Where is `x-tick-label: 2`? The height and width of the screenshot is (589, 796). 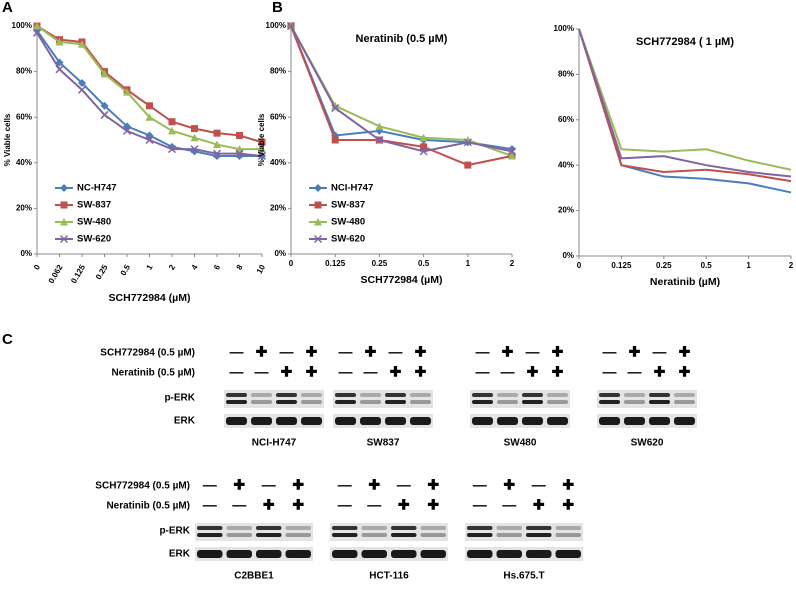
x-tick-label: 2 is located at coordinates (172, 267).